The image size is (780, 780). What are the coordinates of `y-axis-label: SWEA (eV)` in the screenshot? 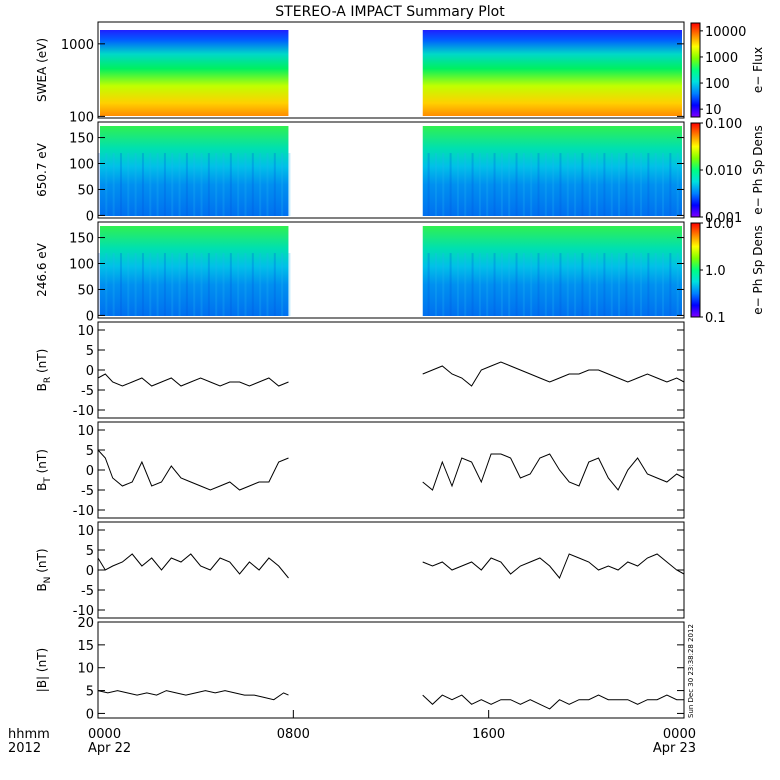 It's located at (42, 70).